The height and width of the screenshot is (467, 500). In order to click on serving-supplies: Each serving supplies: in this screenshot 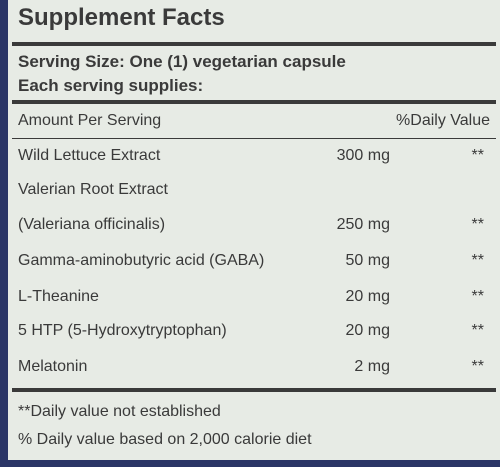, I will do `click(111, 85)`.